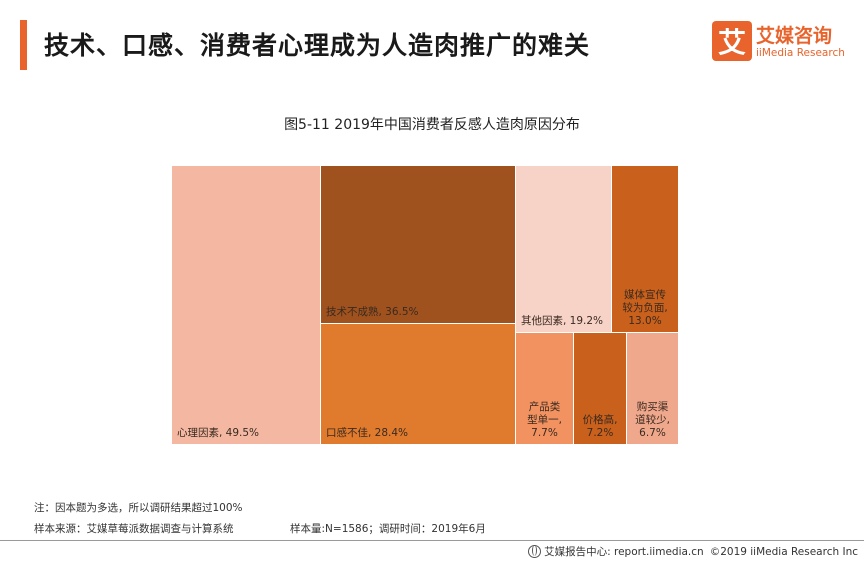 Image resolution: width=864 pixels, height=562 pixels. What do you see at coordinates (732, 41) in the screenshot?
I see `logo-mark-icon: 艾` at bounding box center [732, 41].